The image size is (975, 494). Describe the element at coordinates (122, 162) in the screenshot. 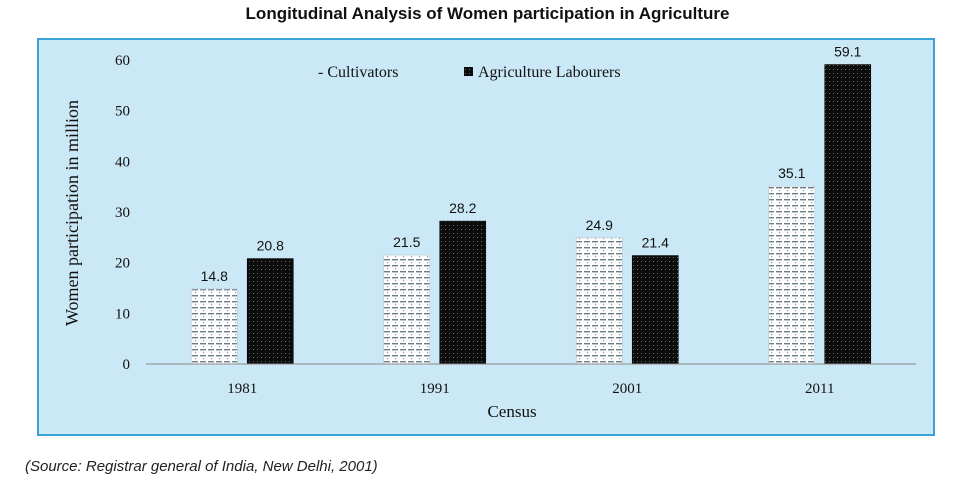

I see `y-tick-label: 40` at that location.